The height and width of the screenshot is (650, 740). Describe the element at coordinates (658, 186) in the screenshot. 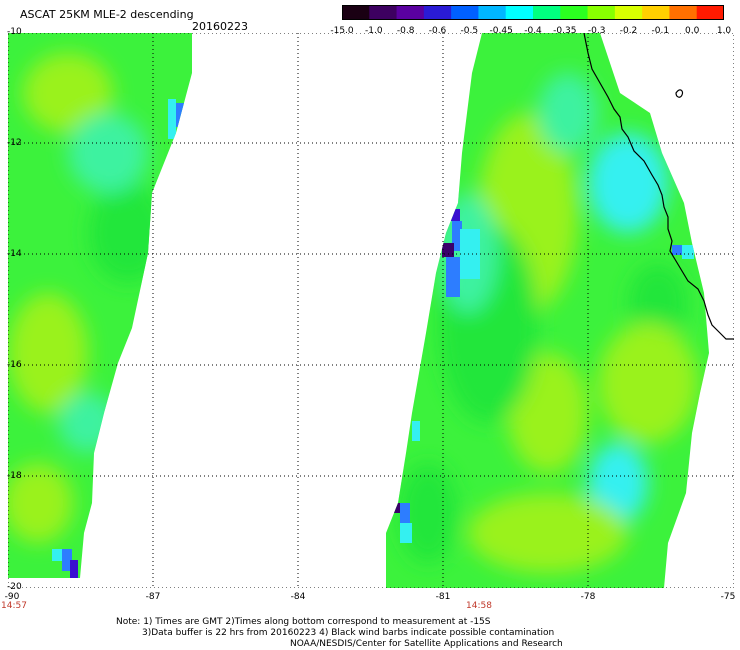

I see `coastline` at that location.